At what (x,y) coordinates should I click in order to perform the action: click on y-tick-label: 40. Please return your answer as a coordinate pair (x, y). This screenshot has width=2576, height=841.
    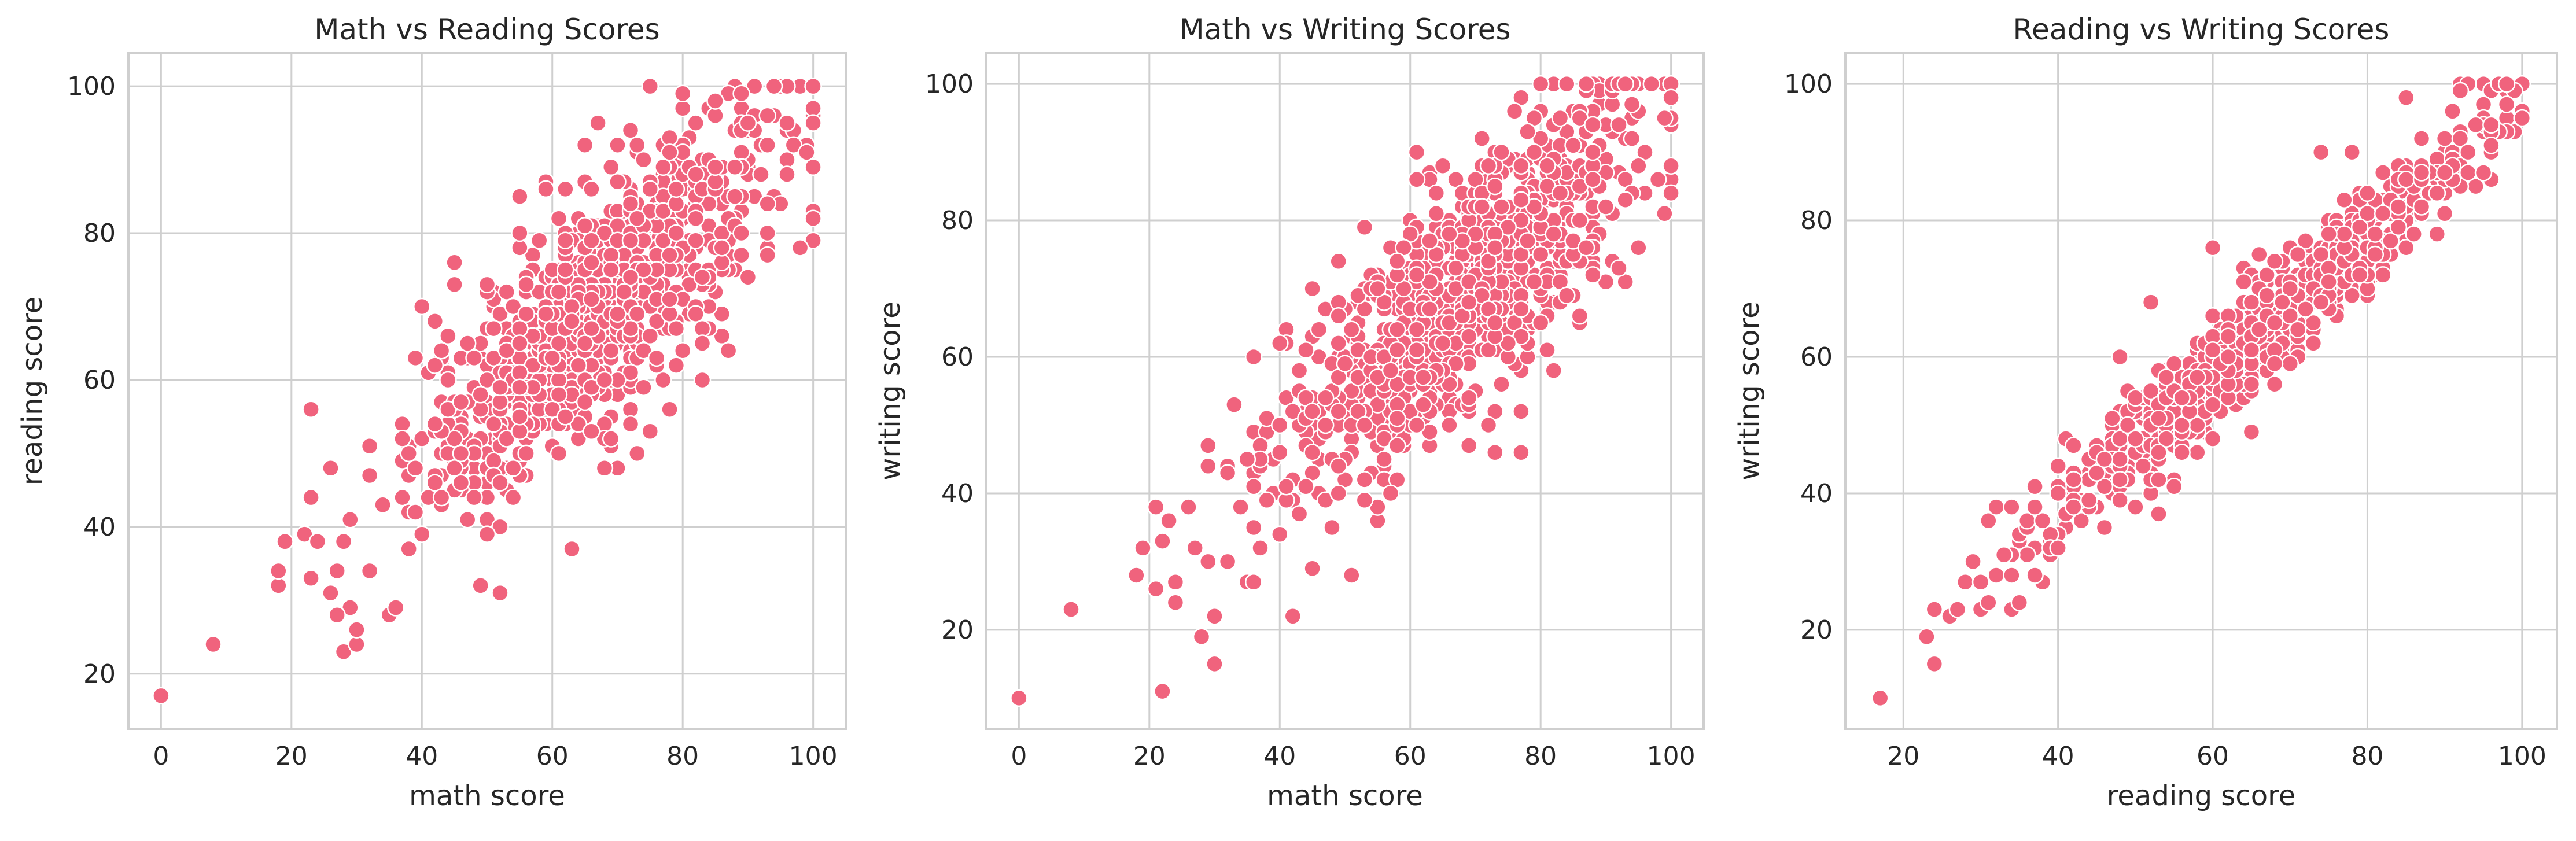
    Looking at the image, I should click on (957, 494).